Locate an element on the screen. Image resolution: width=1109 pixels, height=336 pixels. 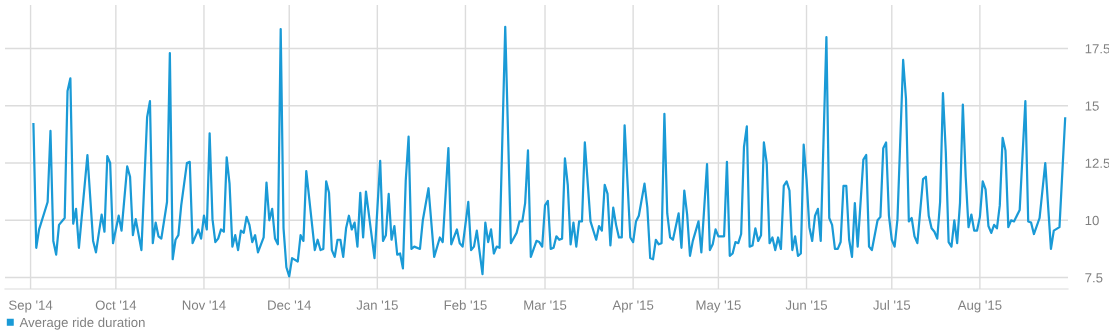
x-tick-label: Oct '14 is located at coordinates (116, 305).